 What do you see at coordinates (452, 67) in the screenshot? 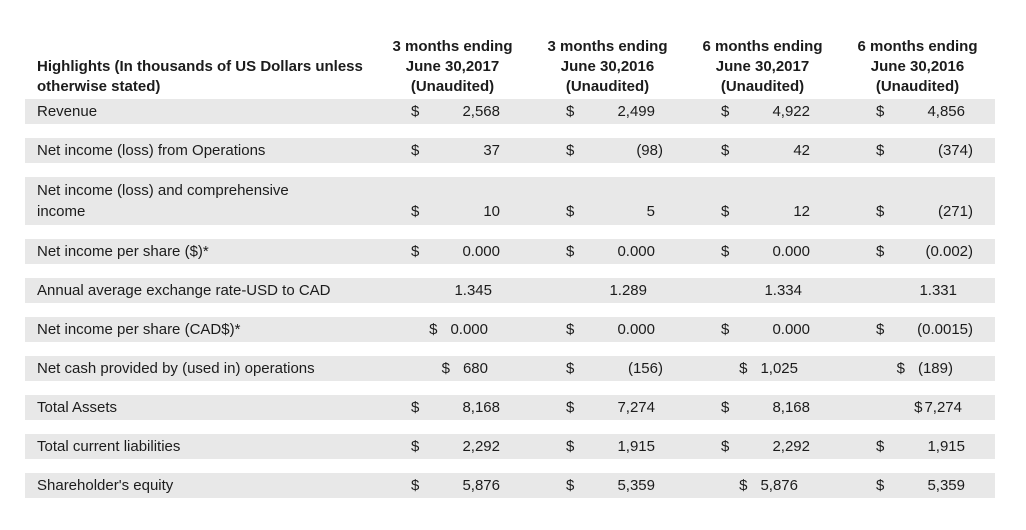
I see `column-header-3mo-2017: 3 months ending June 30,2017 (Unaudited)` at bounding box center [452, 67].